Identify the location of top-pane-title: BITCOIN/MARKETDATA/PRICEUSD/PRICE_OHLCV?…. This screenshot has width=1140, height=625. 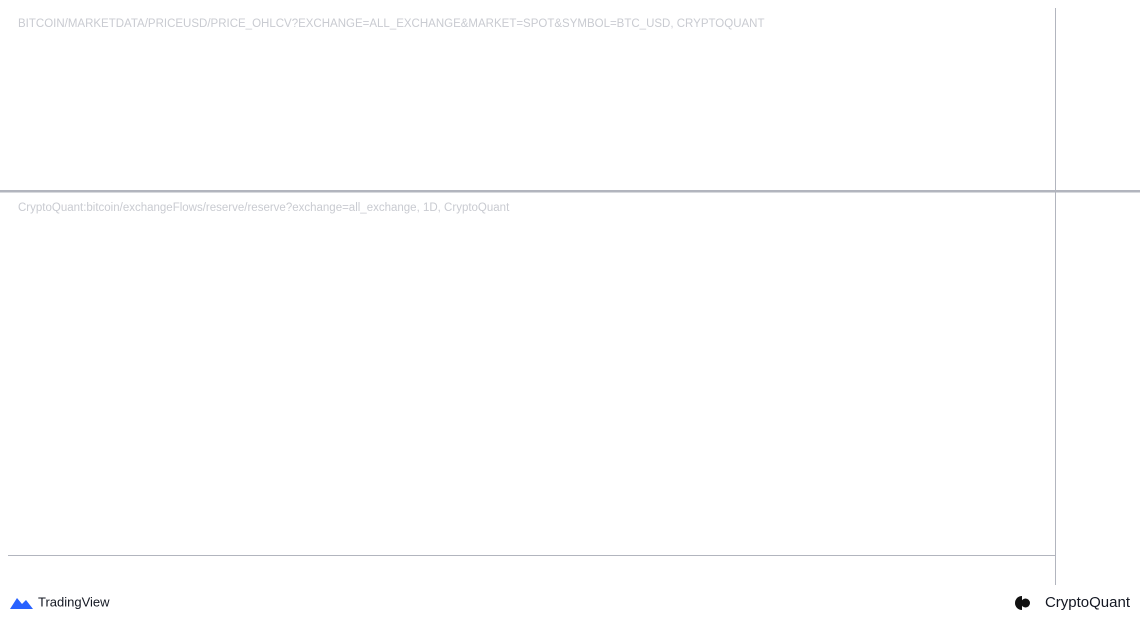
(391, 24).